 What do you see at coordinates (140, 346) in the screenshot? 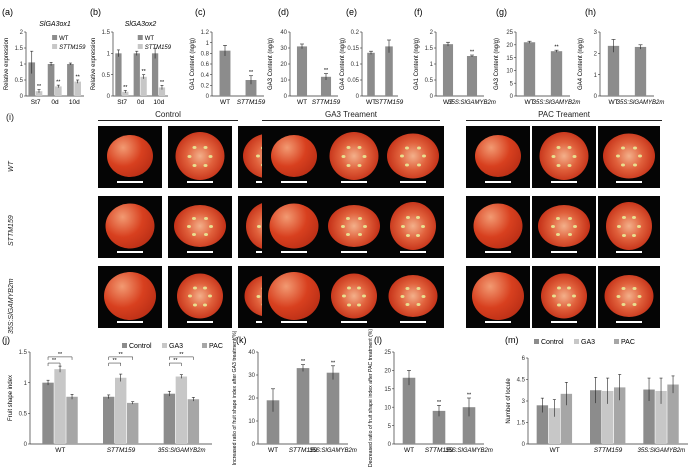
I see `legend-label: Control` at bounding box center [140, 346].